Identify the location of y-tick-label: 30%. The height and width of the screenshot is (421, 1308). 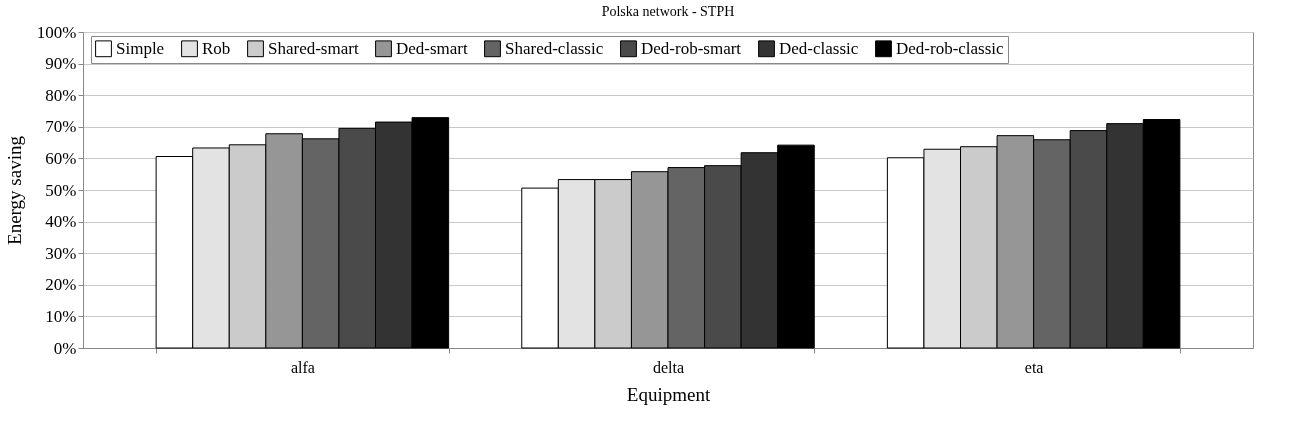
(61, 253).